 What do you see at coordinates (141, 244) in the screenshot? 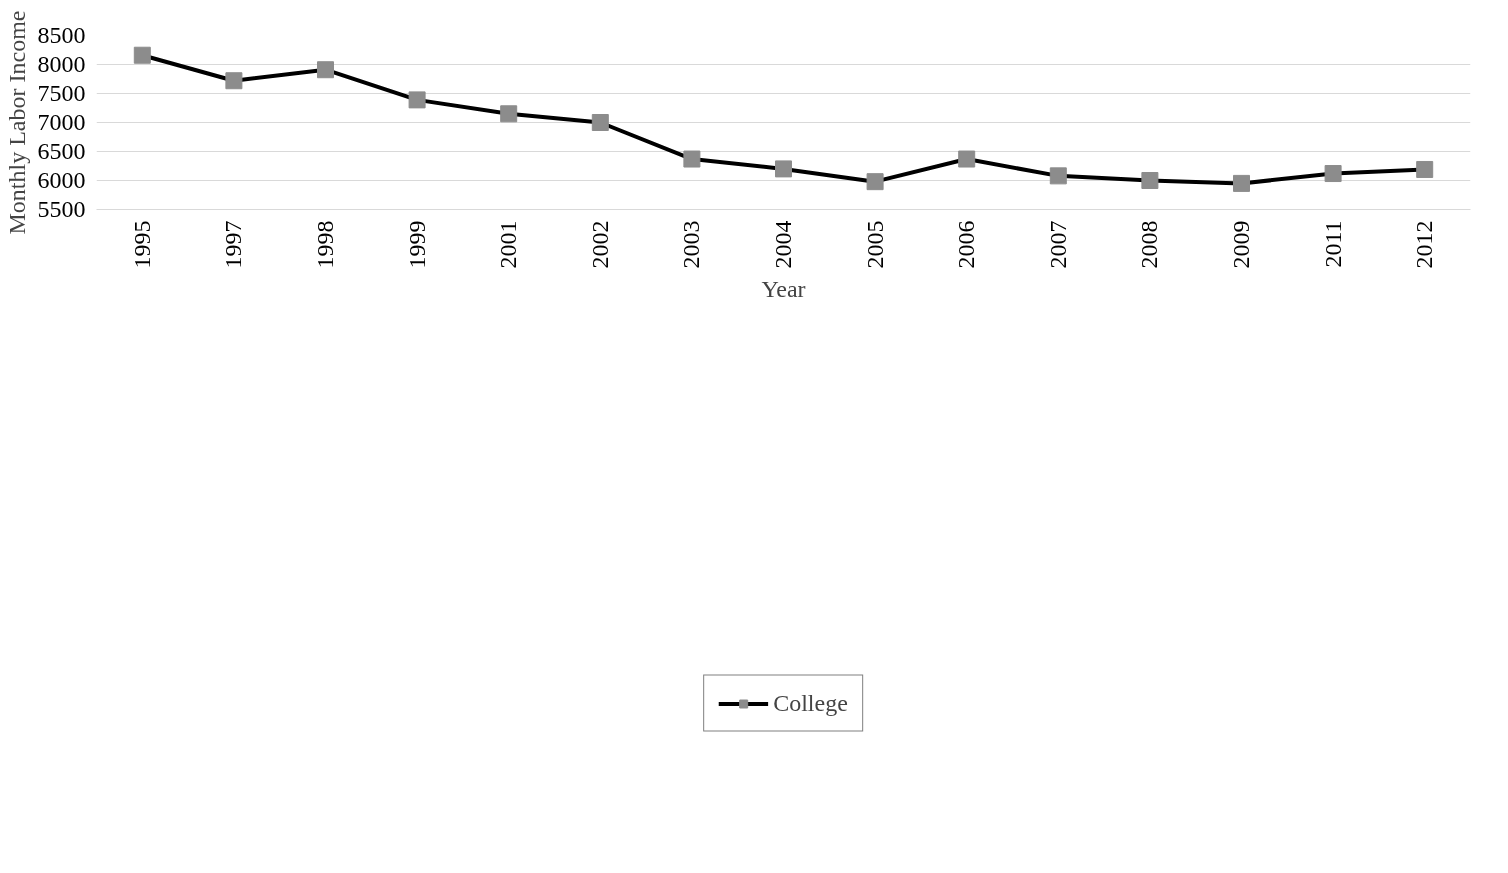
I see `x-tick-label: 1995` at bounding box center [141, 244].